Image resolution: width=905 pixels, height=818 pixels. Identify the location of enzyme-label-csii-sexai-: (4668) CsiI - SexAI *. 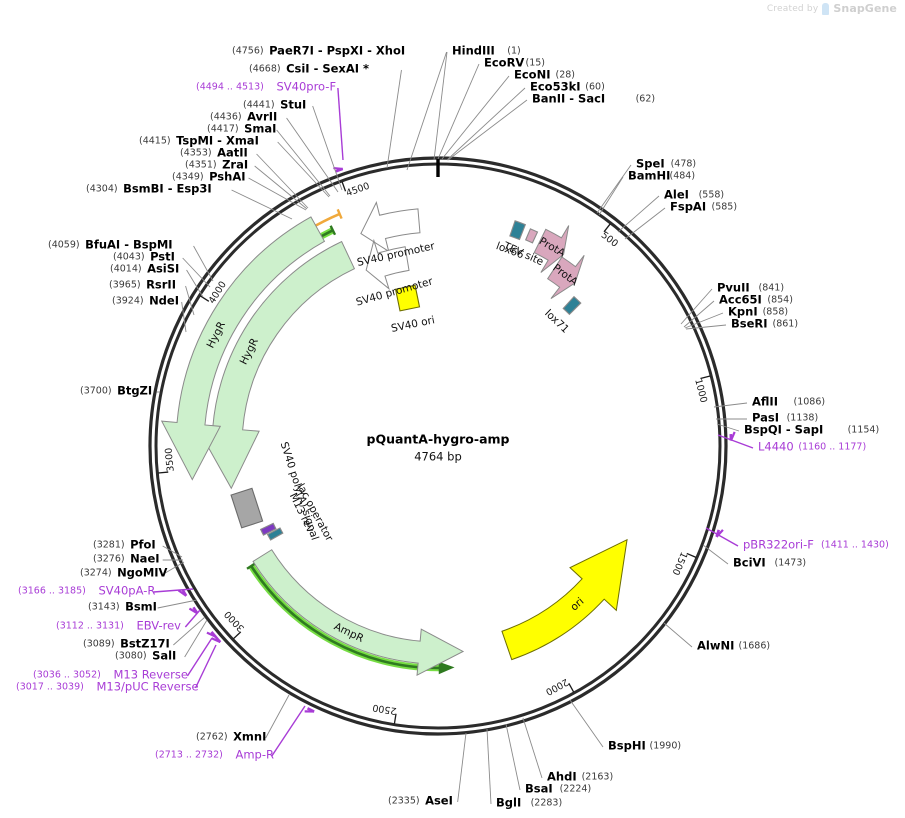
(309, 69).